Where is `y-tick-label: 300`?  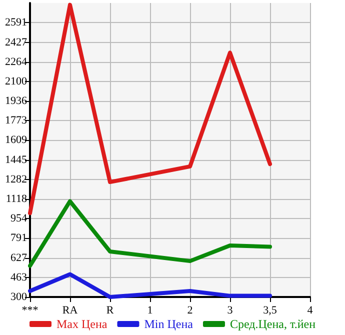 y-tick-label: 300 is located at coordinates (19, 297).